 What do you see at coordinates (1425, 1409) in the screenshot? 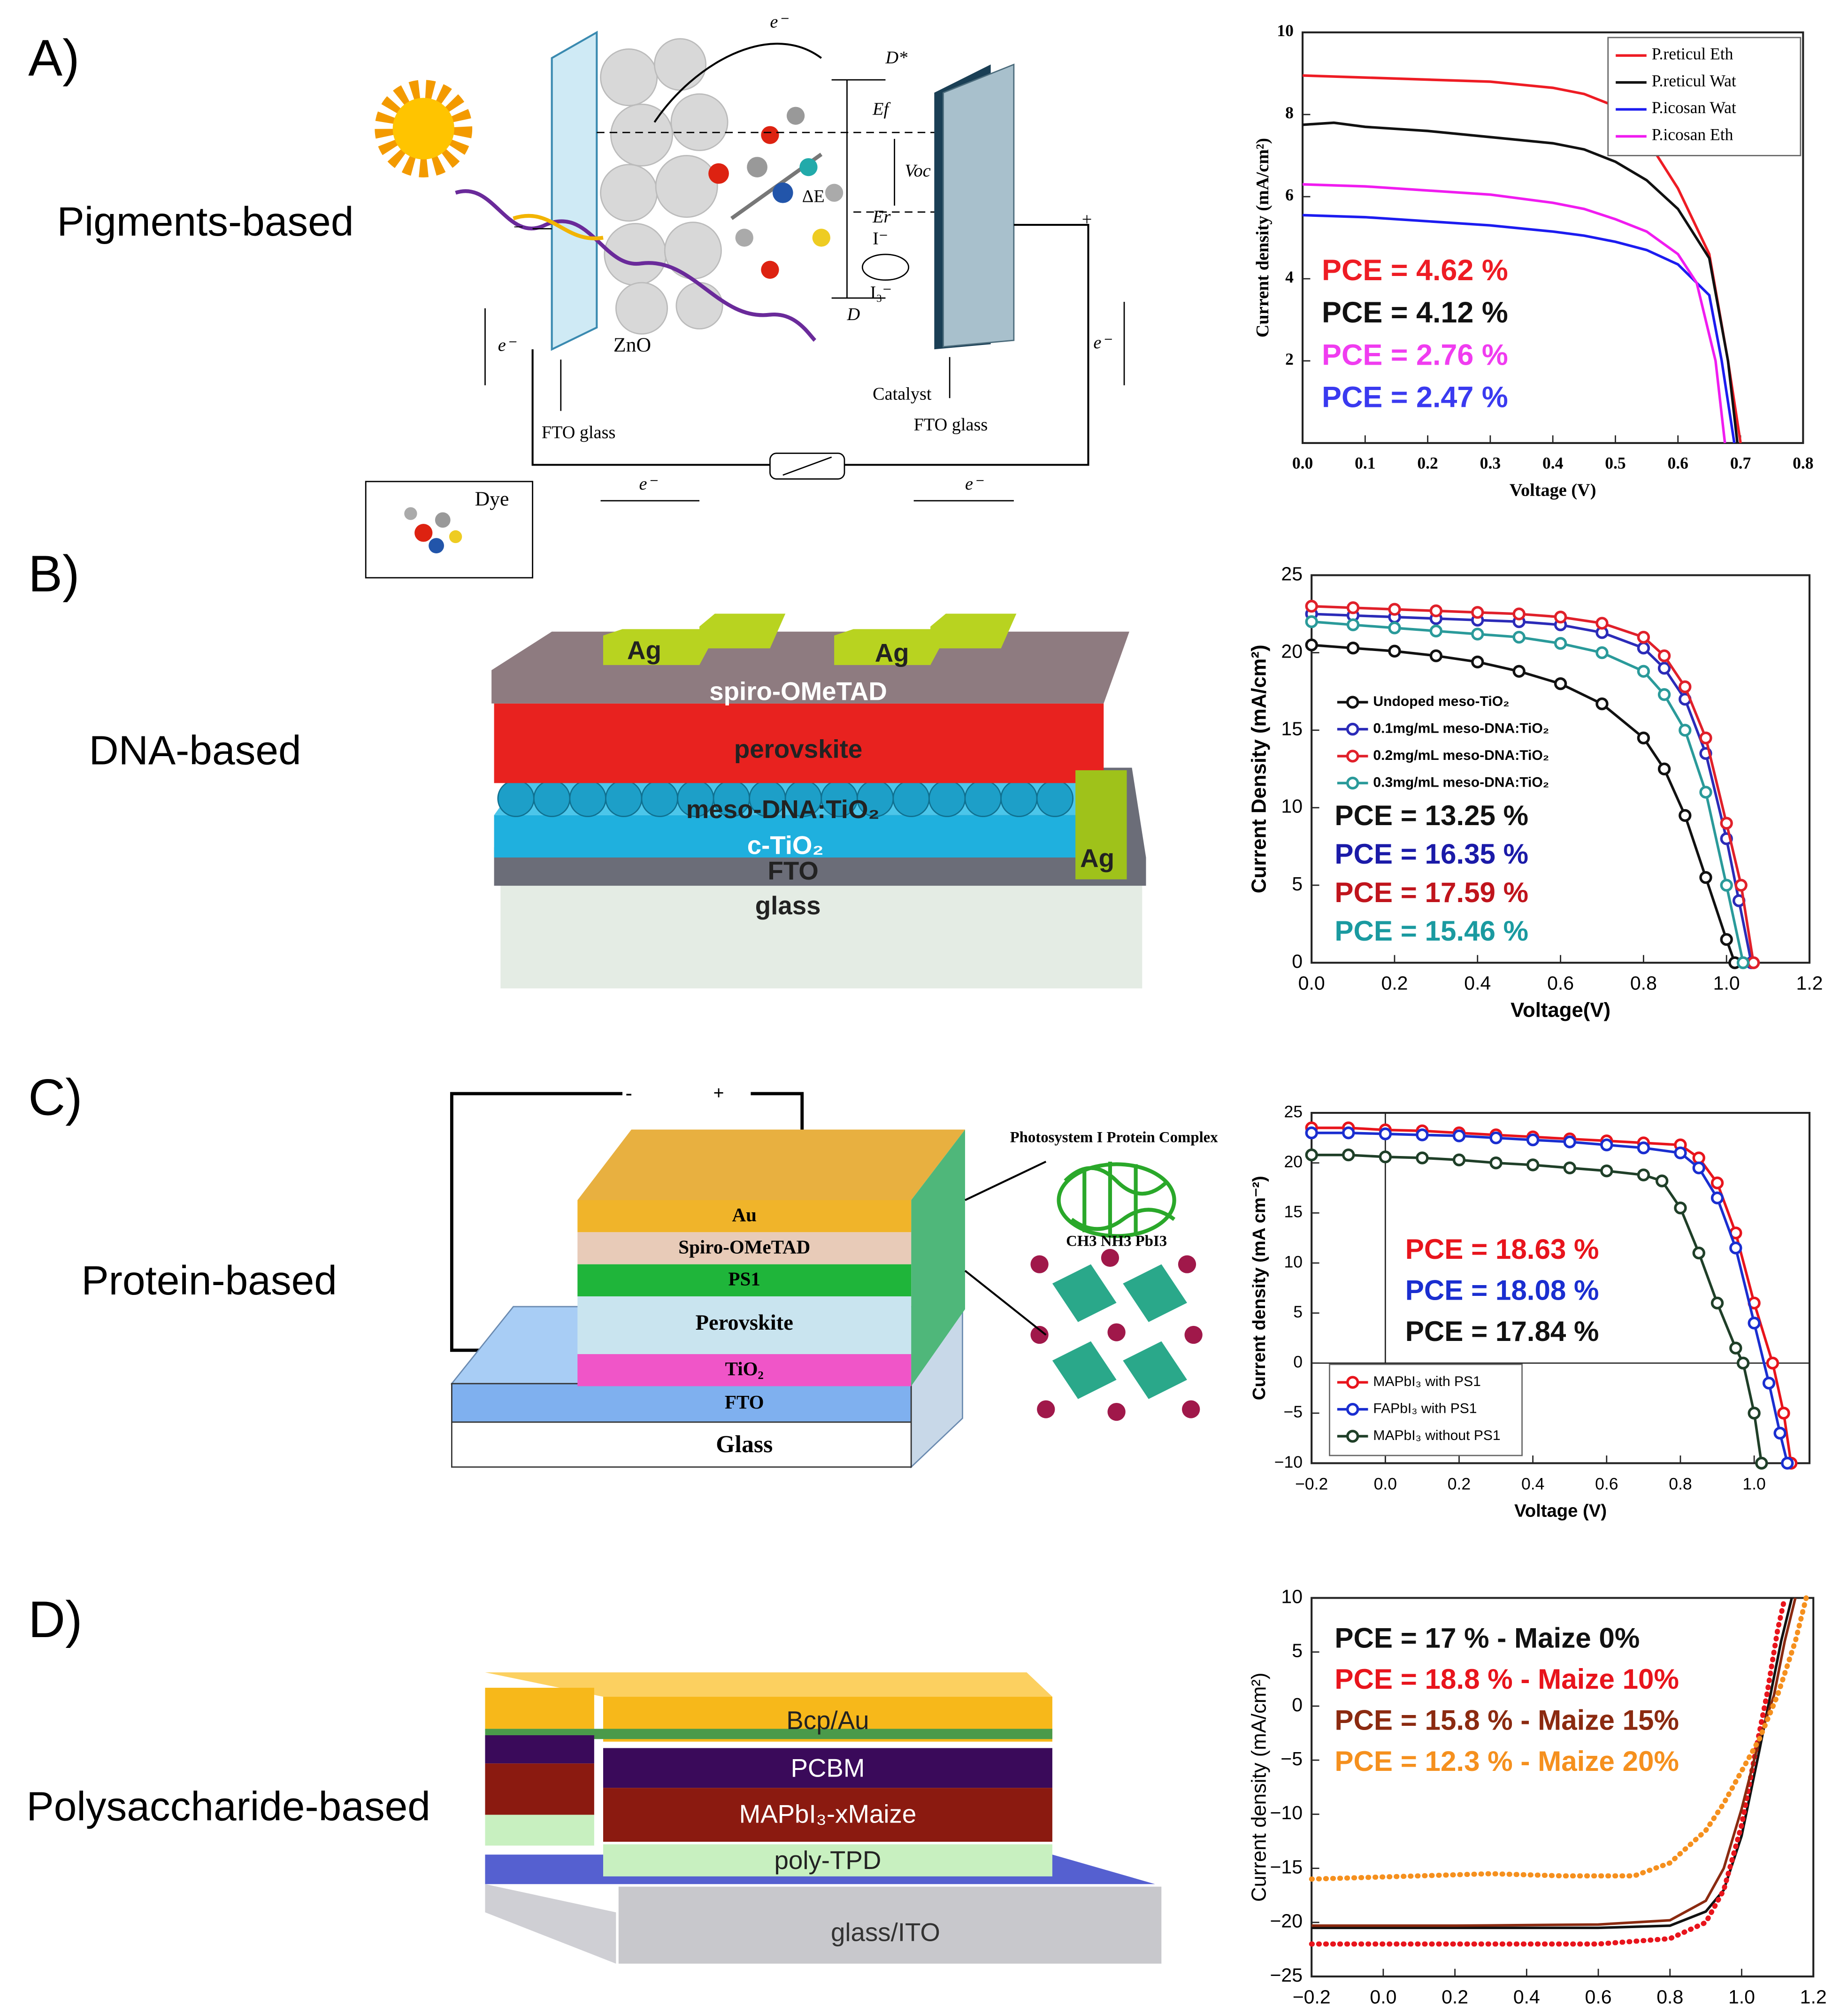
I see `legend-label: FAPbI₃ with PS1` at bounding box center [1425, 1409].